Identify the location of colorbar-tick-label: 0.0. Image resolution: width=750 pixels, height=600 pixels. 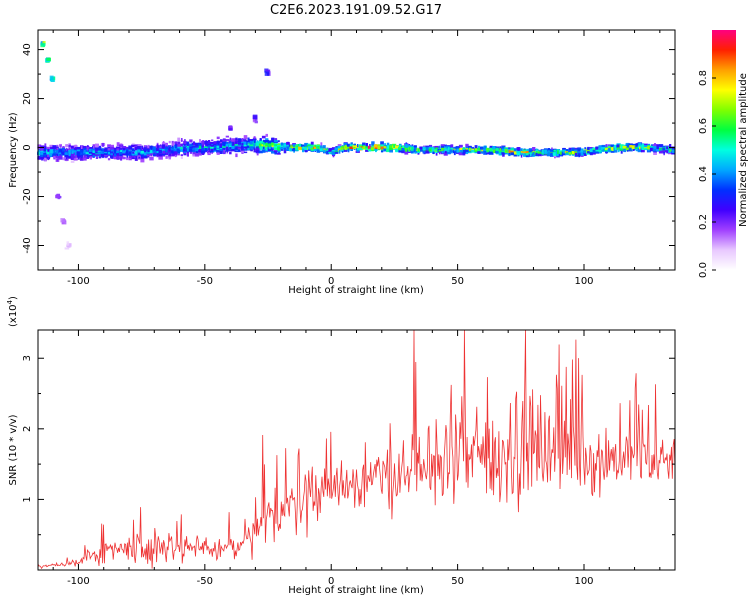
(703, 270).